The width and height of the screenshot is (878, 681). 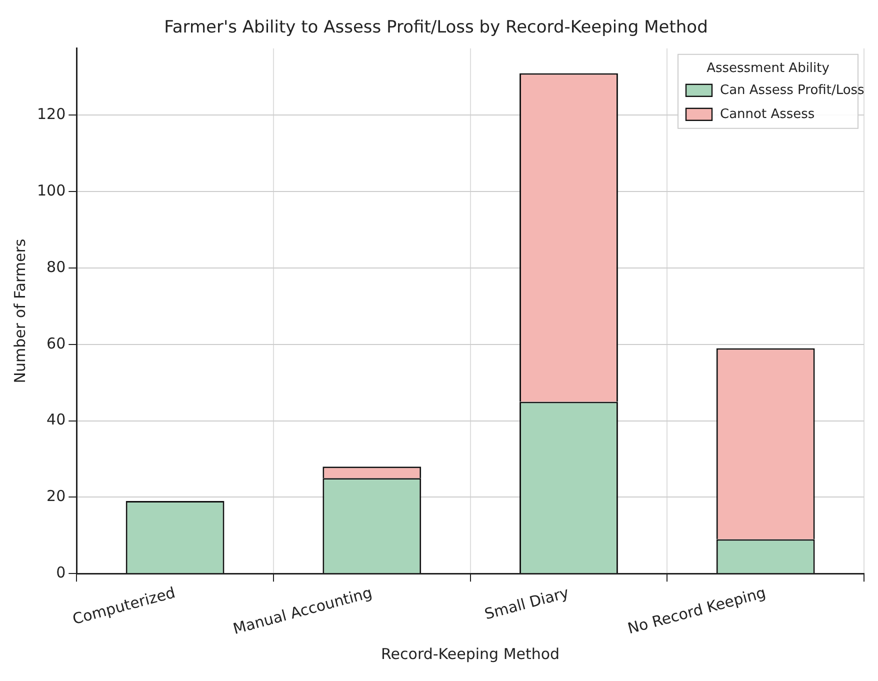 I want to click on x-tick-label: Small Diary, so click(x=526, y=603).